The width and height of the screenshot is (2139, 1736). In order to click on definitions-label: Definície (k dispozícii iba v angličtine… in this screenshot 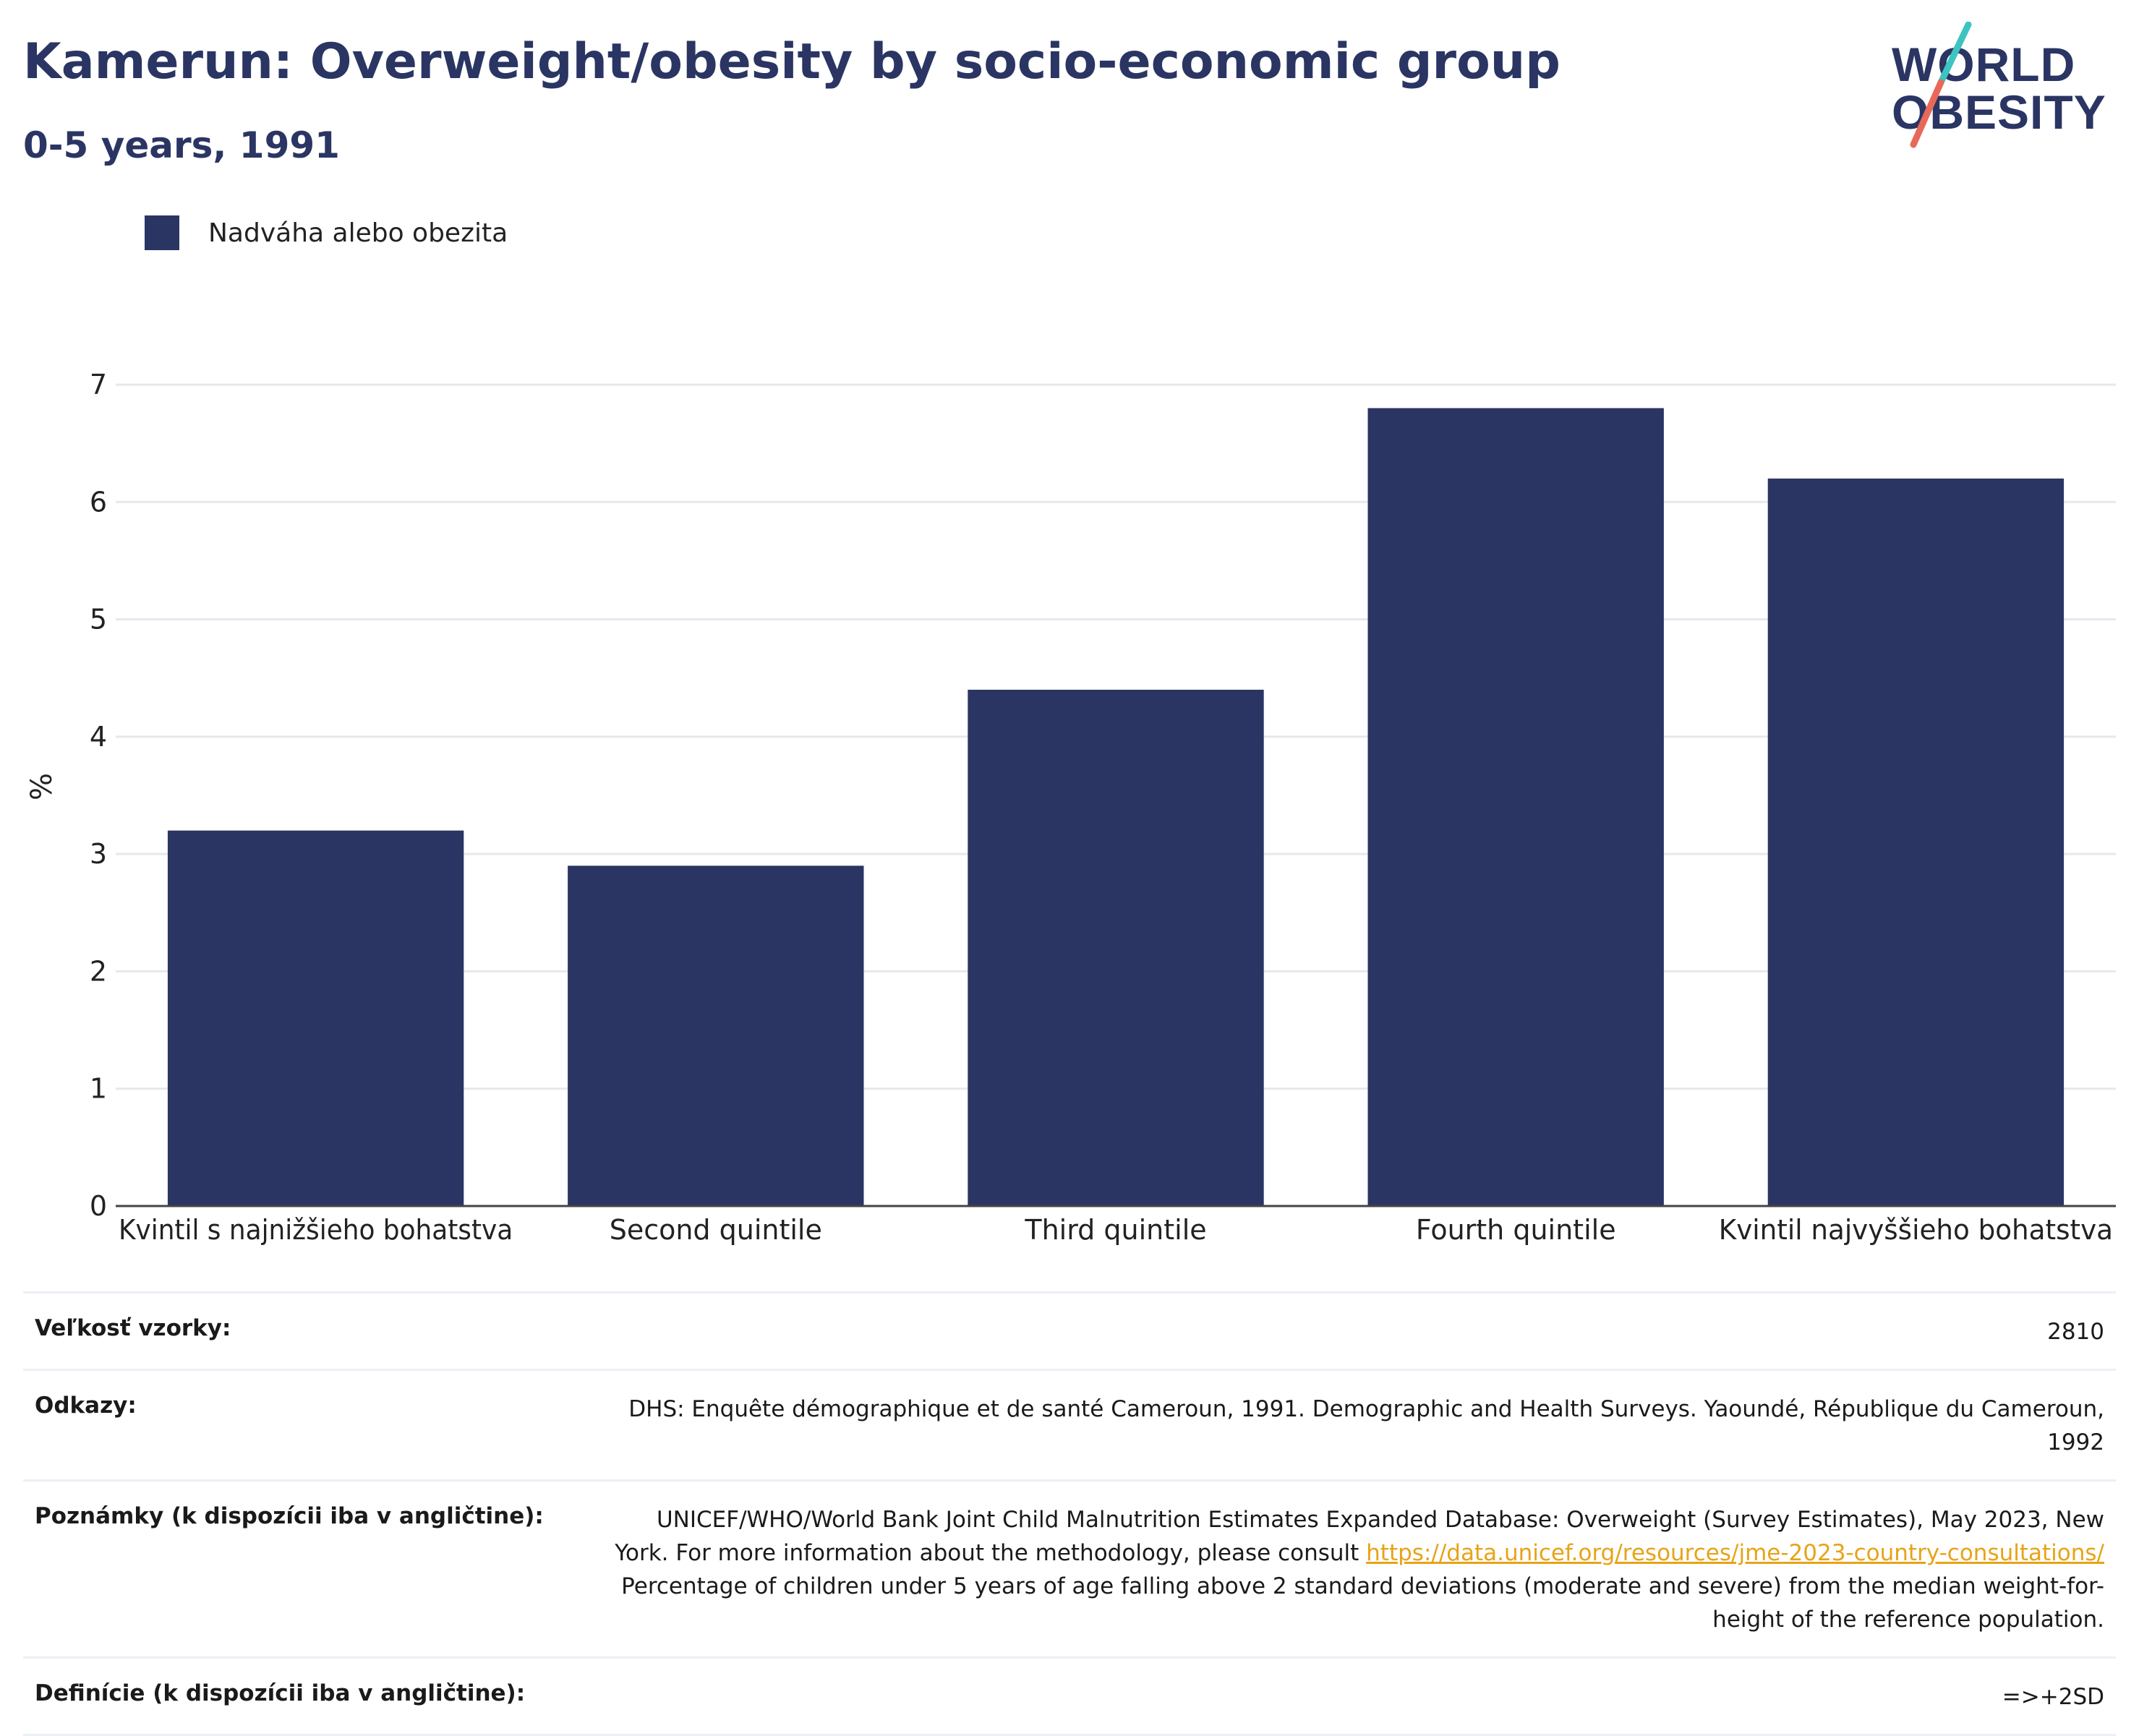, I will do `click(280, 1693)`.